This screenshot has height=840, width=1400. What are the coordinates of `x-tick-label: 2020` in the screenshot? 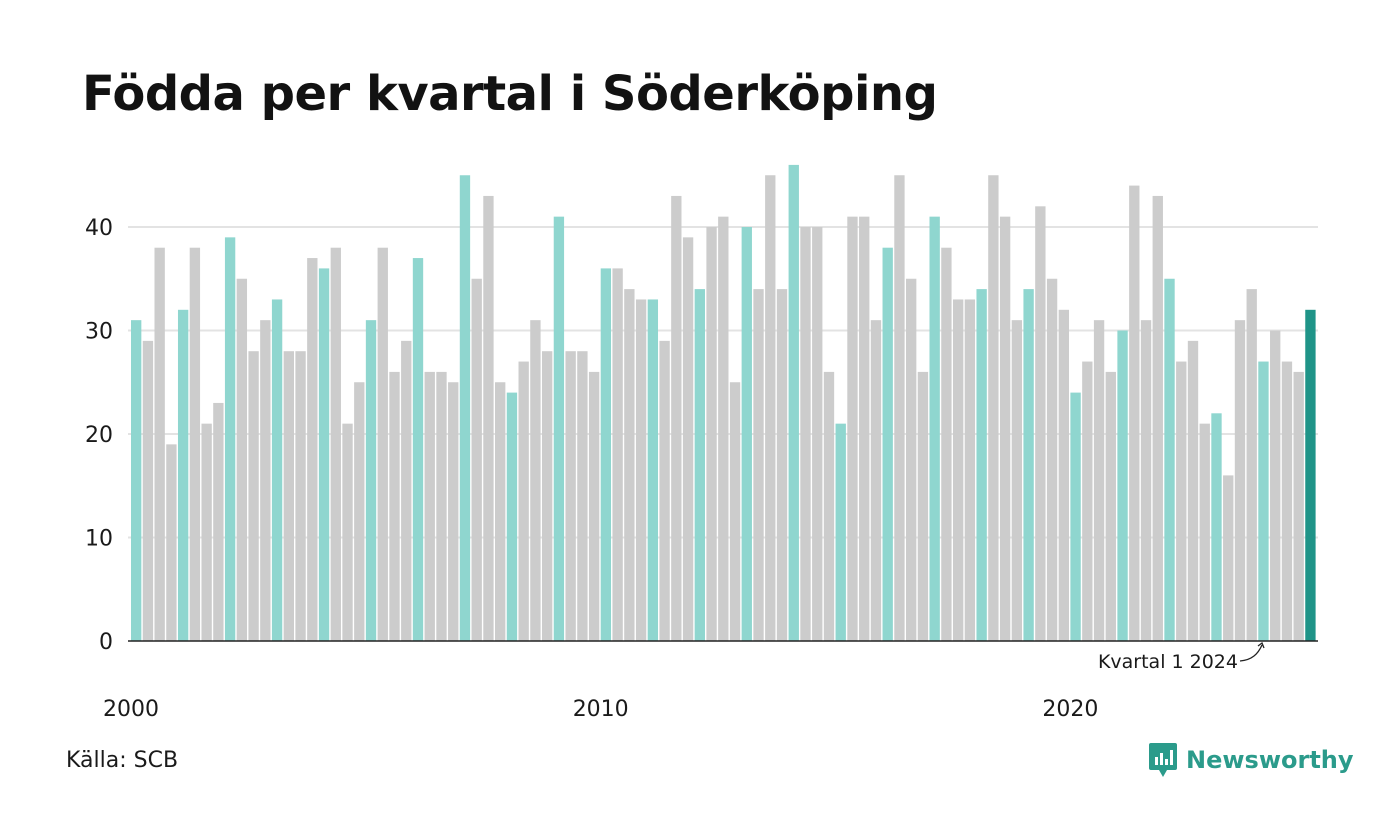 It's located at (1070, 709).